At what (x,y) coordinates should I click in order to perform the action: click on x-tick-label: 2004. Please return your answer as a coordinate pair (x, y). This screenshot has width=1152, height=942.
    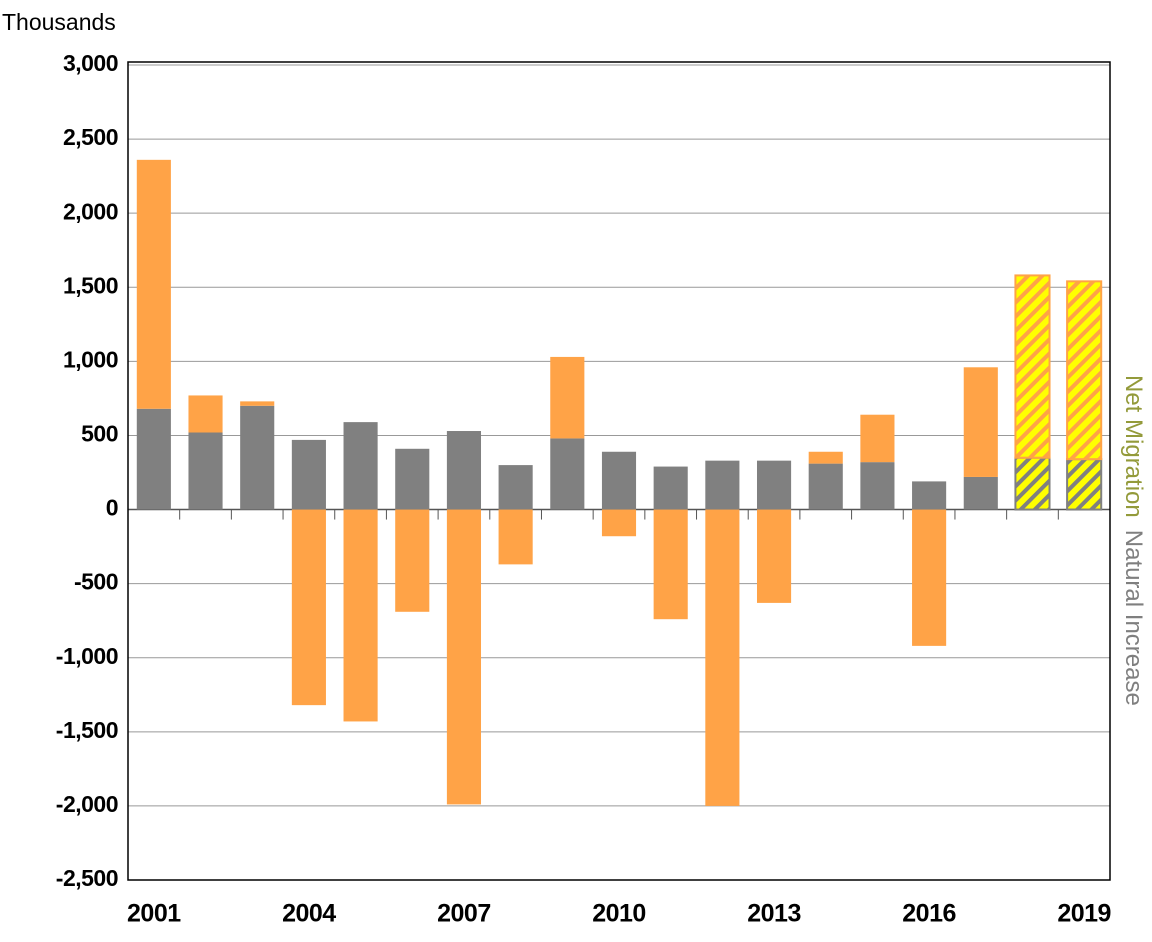
    Looking at the image, I should click on (309, 914).